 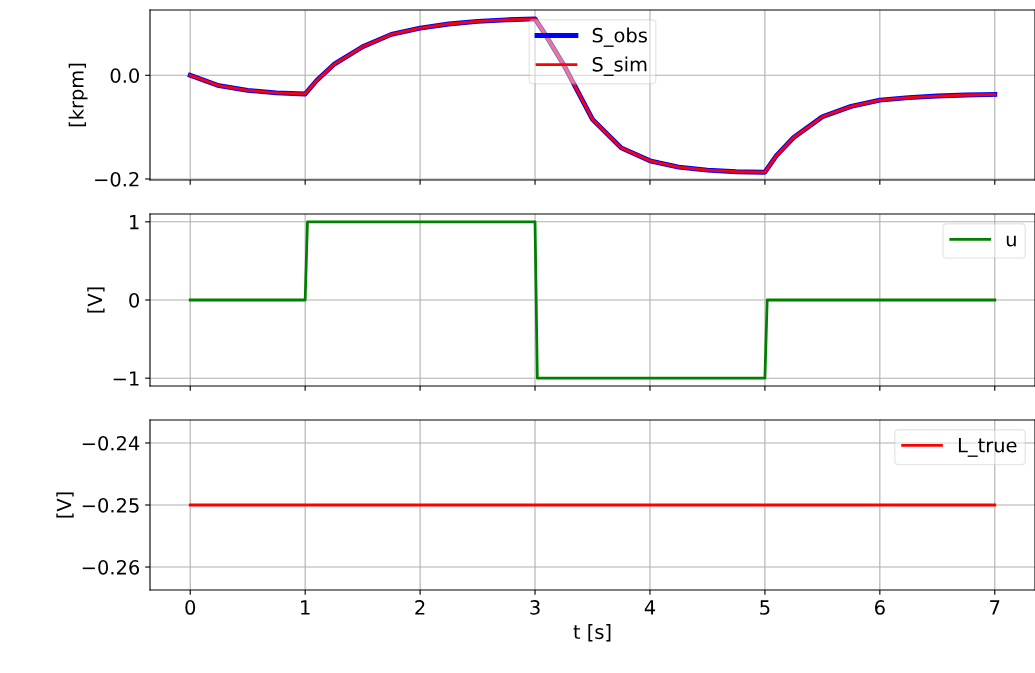 I want to click on x-tick-label: 6, so click(x=880, y=607).